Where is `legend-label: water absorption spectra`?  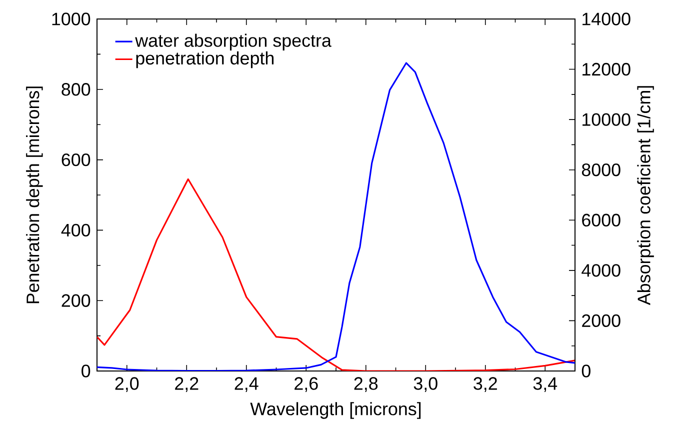 legend-label: water absorption spectra is located at coordinates (233, 42).